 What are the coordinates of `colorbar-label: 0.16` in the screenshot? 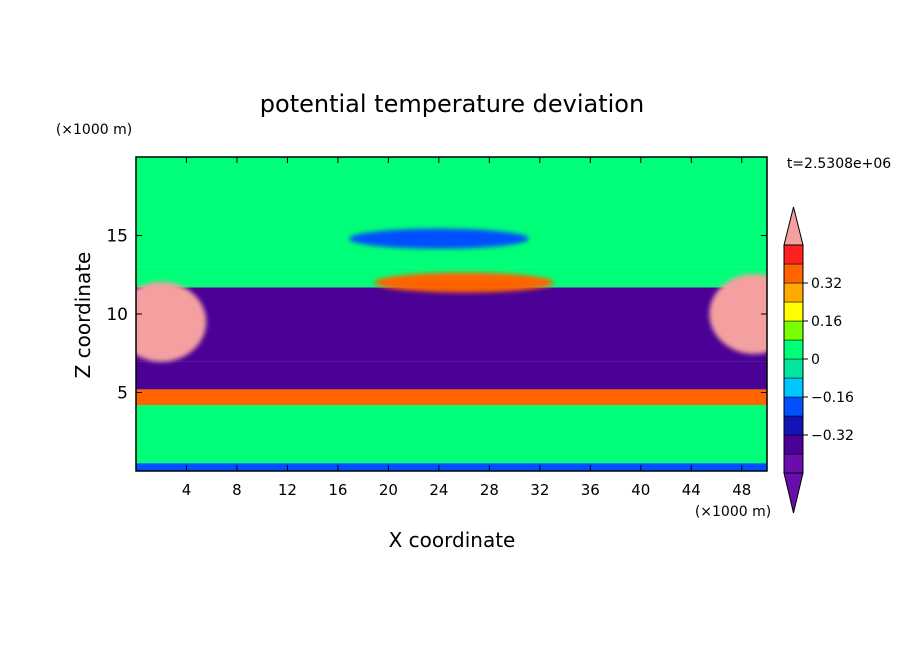 It's located at (826, 322).